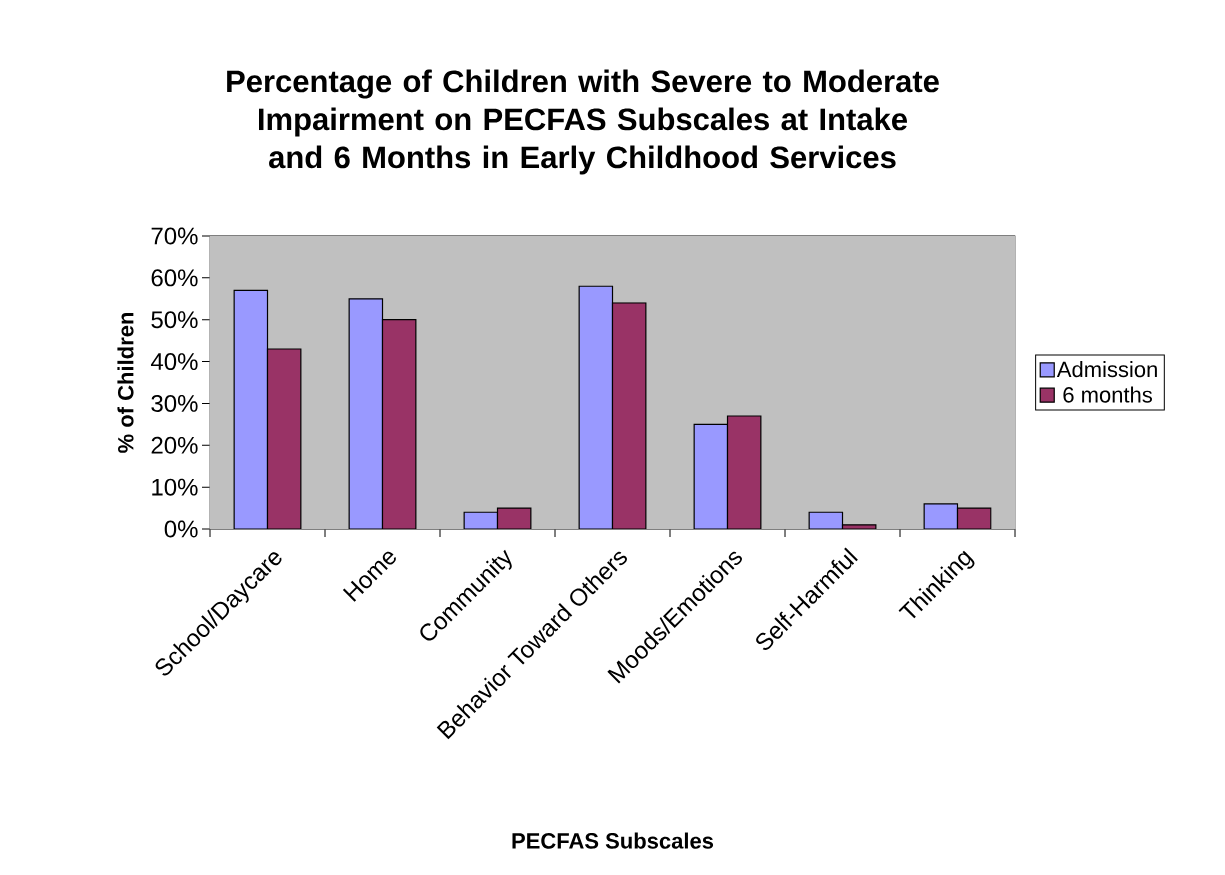 The height and width of the screenshot is (875, 1225). What do you see at coordinates (174, 320) in the screenshot?
I see `y-tick-label: 50%` at bounding box center [174, 320].